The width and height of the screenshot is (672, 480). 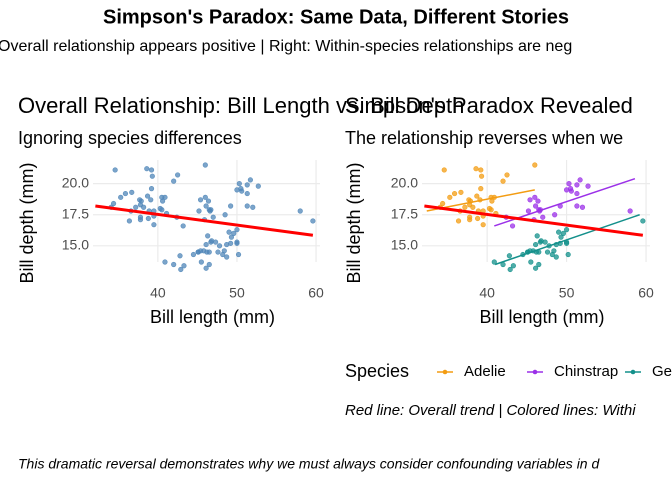 I want to click on y-tick-label: 17.5, so click(x=404, y=213).